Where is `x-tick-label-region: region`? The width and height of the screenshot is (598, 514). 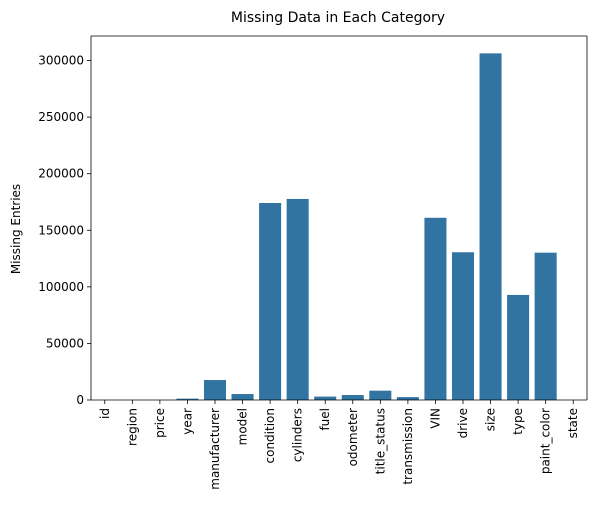 x-tick-label-region: region is located at coordinates (132, 427).